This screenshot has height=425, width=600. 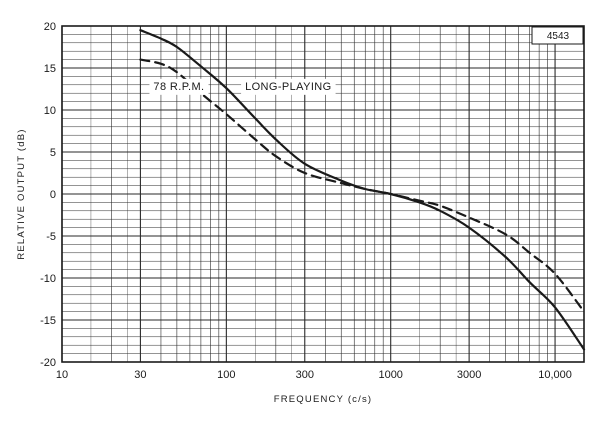 I want to click on chart-id-label: 4543, so click(x=558, y=36).